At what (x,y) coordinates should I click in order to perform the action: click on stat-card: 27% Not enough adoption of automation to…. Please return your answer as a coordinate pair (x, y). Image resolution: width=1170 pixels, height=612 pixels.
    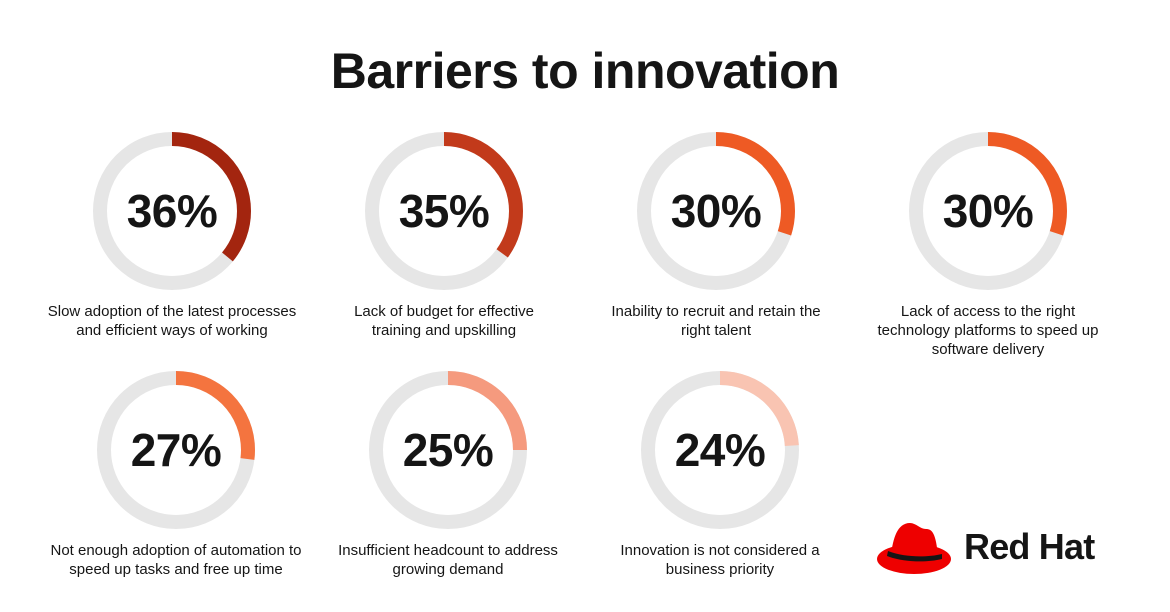
    Looking at the image, I should click on (176, 473).